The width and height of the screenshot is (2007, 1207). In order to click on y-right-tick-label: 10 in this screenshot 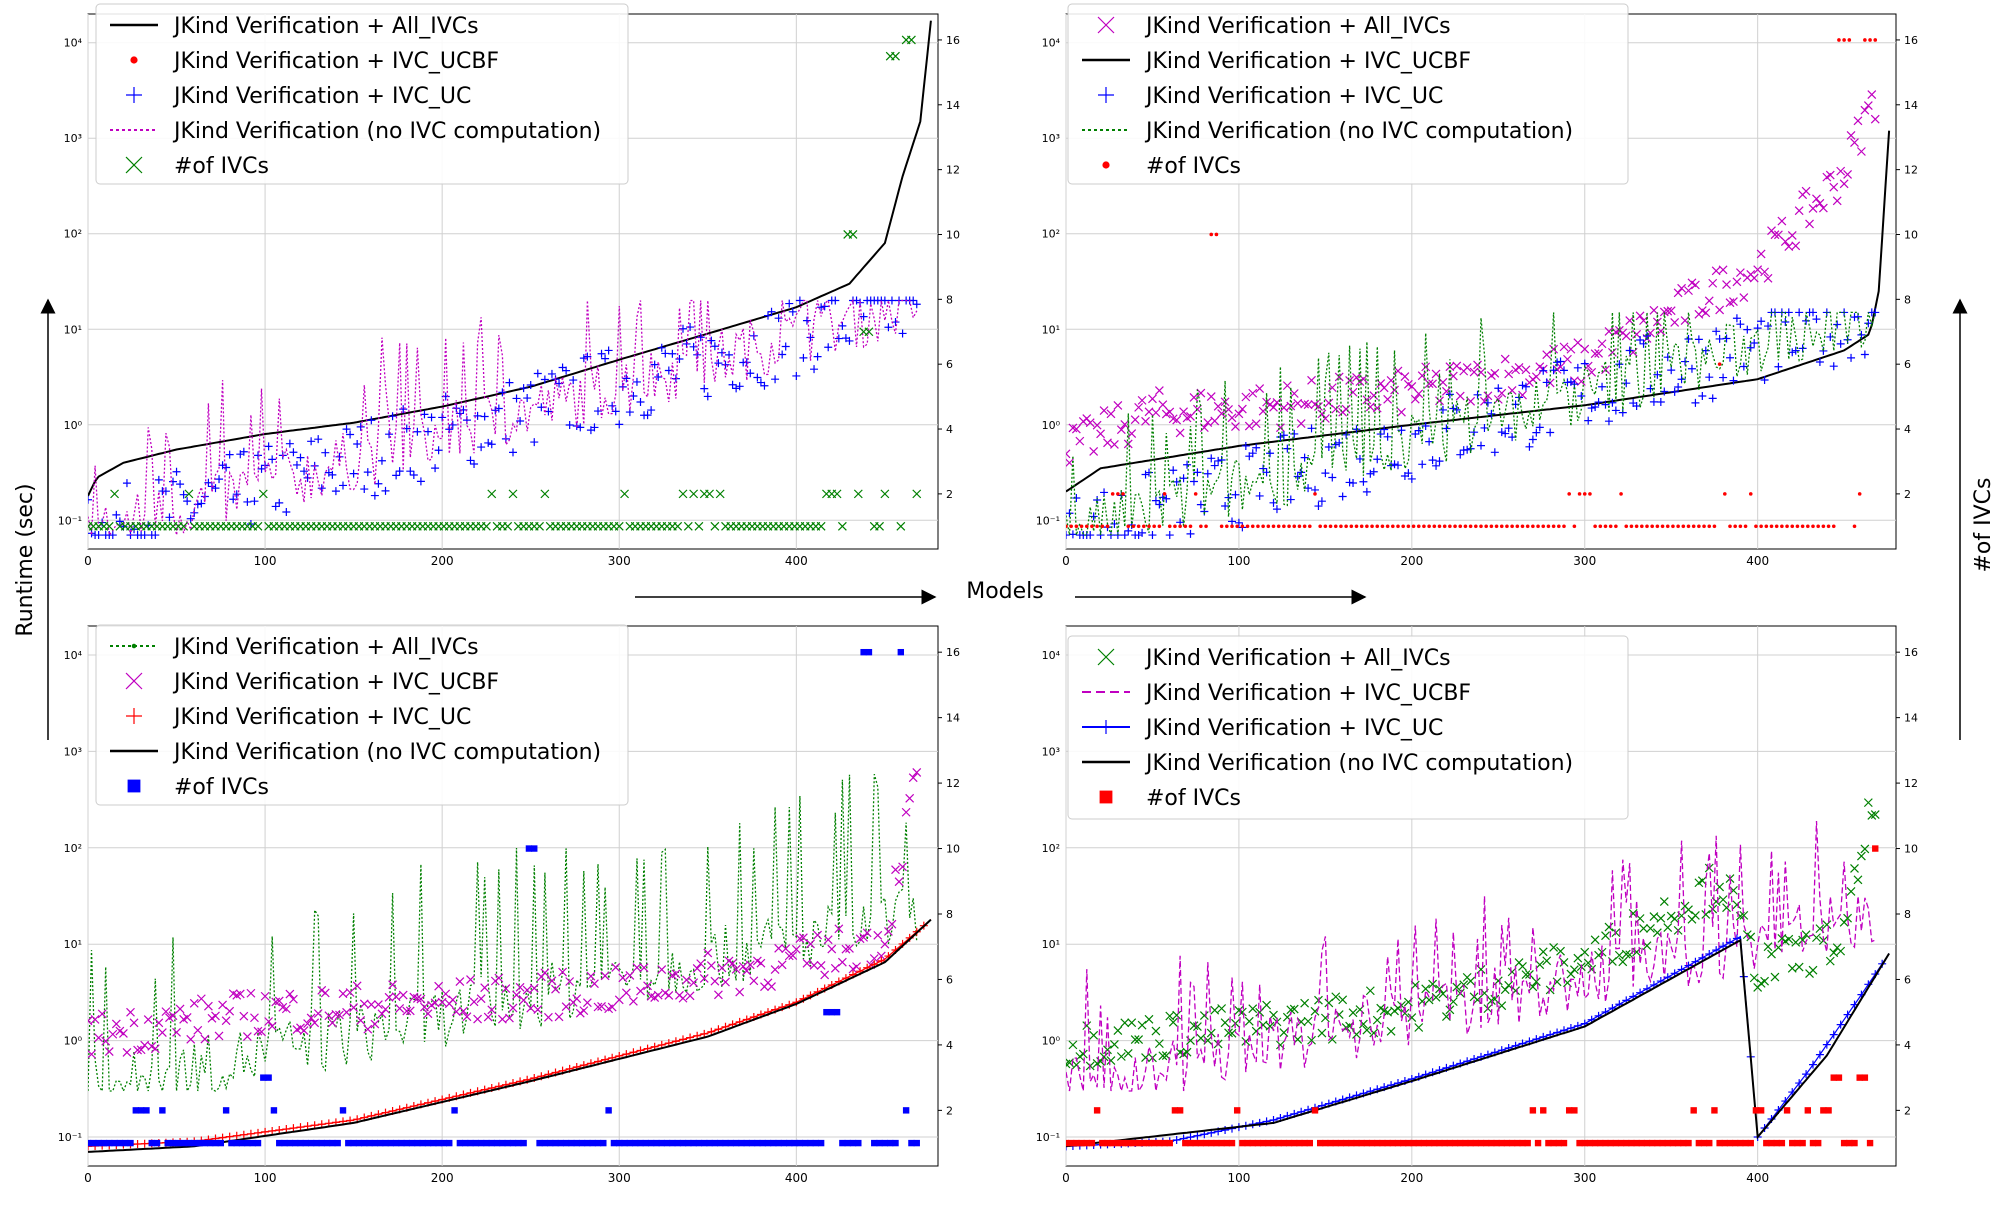, I will do `click(1911, 234)`.